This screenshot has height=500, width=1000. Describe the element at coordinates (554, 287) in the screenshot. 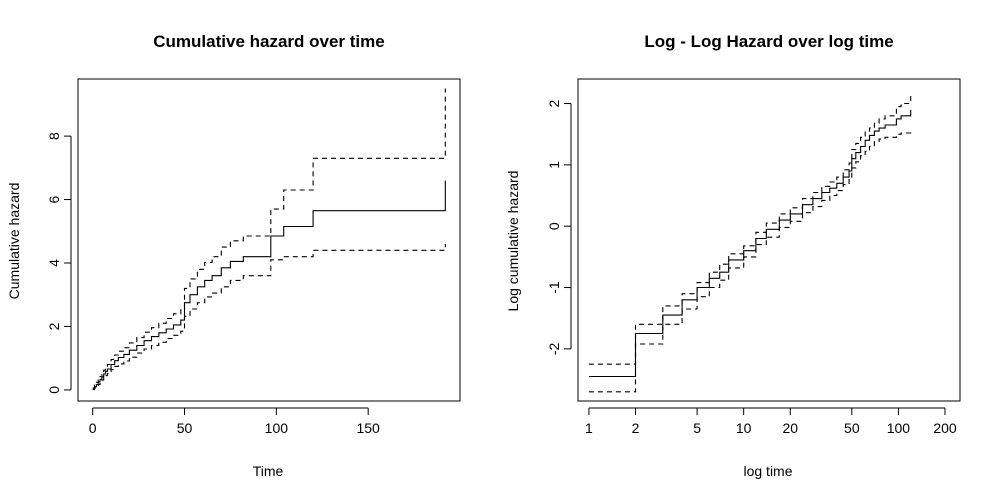

I see `y-tick-label: -1` at that location.